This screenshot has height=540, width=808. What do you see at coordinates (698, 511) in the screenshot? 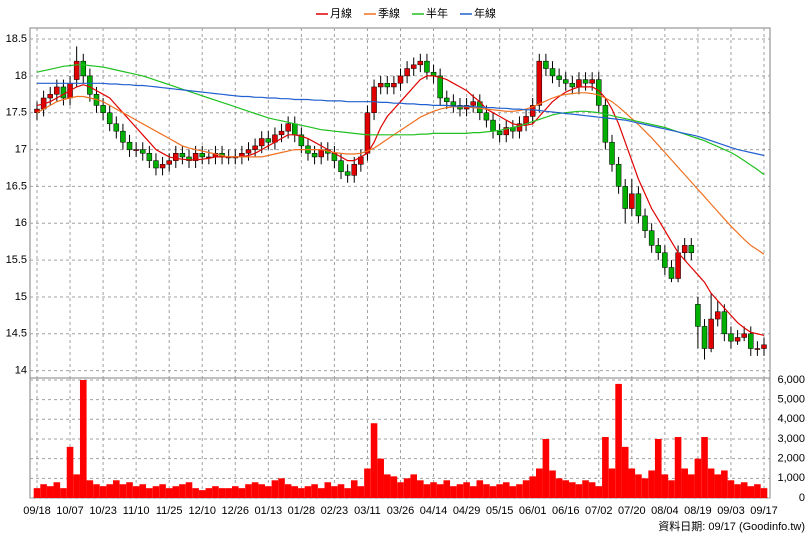
I see `x-tick-label: 08/19` at bounding box center [698, 511].